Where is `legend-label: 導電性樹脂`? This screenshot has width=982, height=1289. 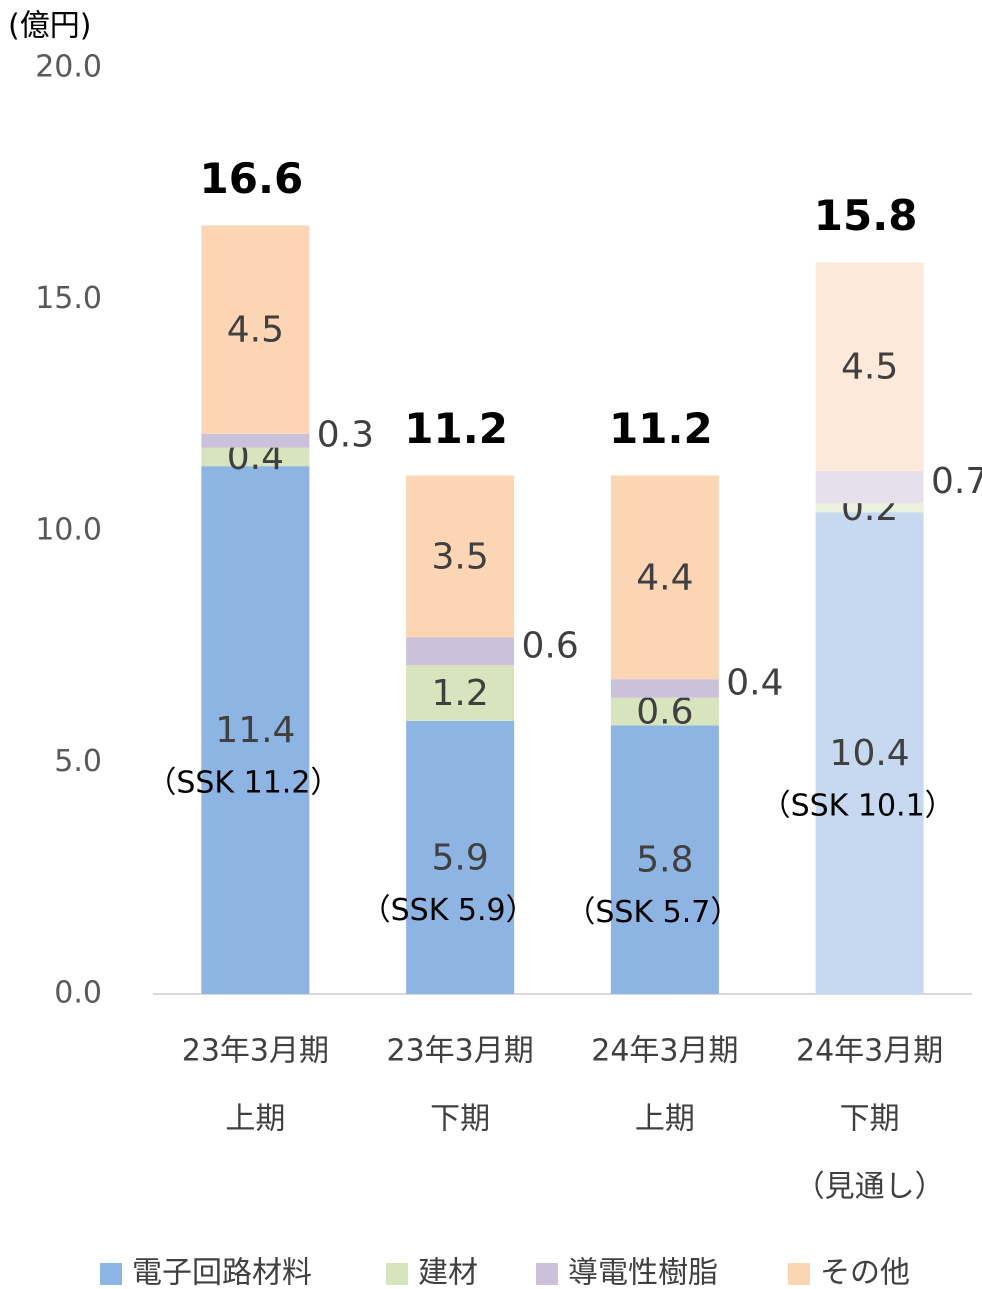 legend-label: 導電性樹脂 is located at coordinates (643, 1272).